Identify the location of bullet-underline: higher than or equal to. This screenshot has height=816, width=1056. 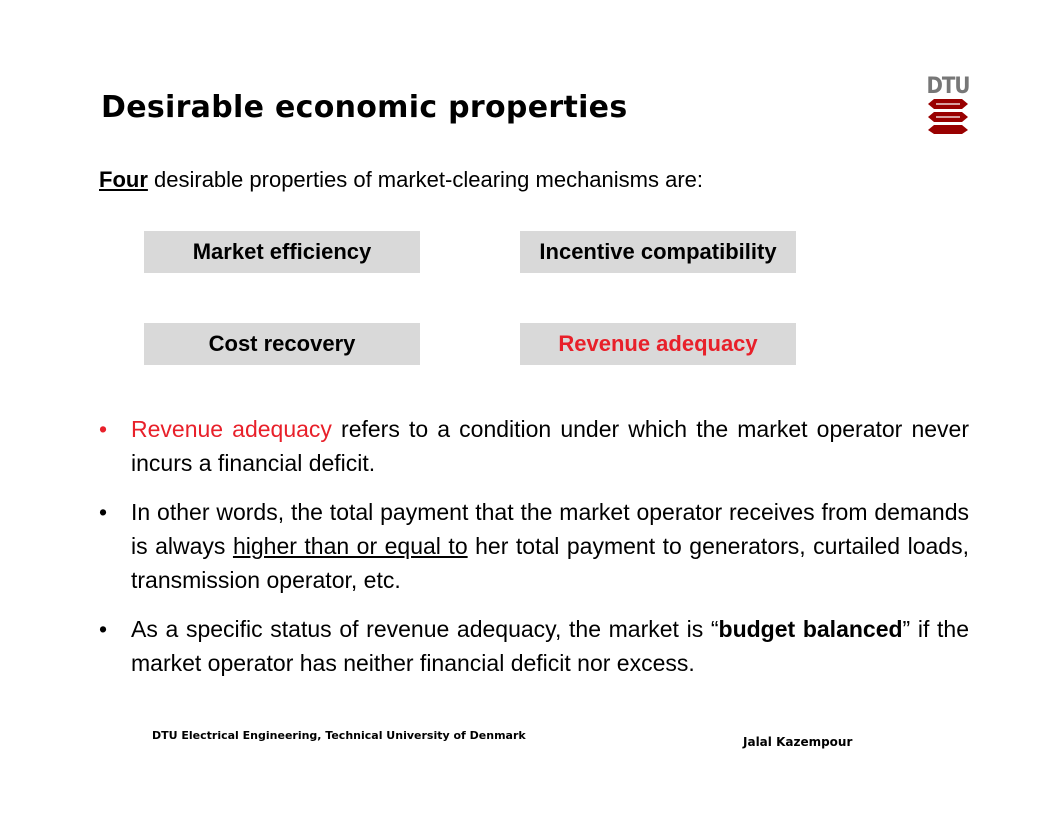
(350, 546).